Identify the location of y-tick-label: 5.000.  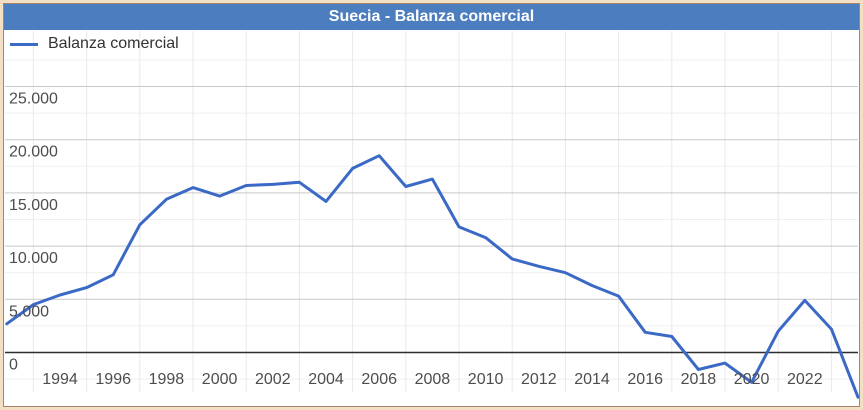
(29, 311).